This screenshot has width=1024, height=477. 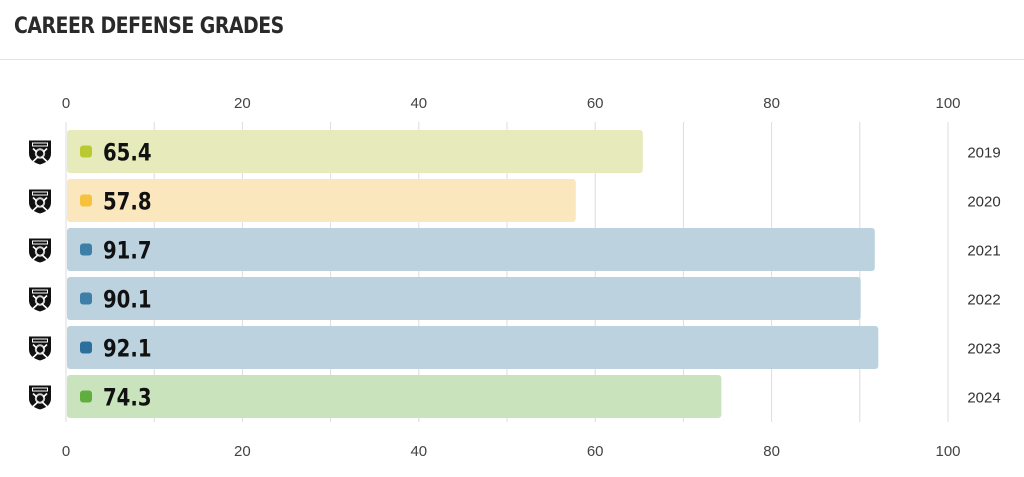 I want to click on bar-row-2022: 90.1 2022, so click(x=515, y=298).